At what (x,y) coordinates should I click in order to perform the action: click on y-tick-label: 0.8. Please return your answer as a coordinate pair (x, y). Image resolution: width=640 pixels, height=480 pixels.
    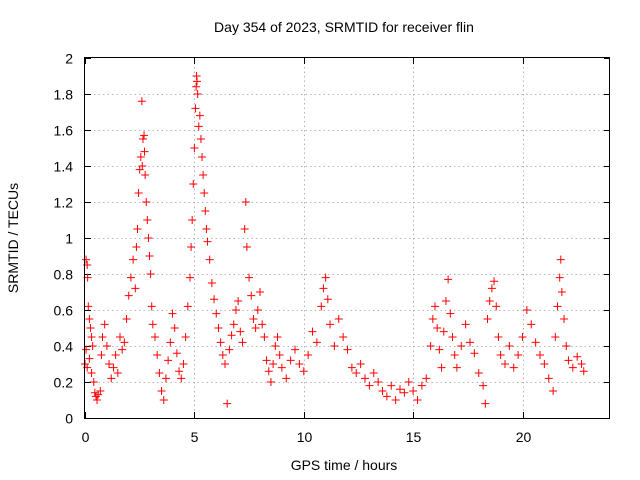
    Looking at the image, I should click on (64, 275).